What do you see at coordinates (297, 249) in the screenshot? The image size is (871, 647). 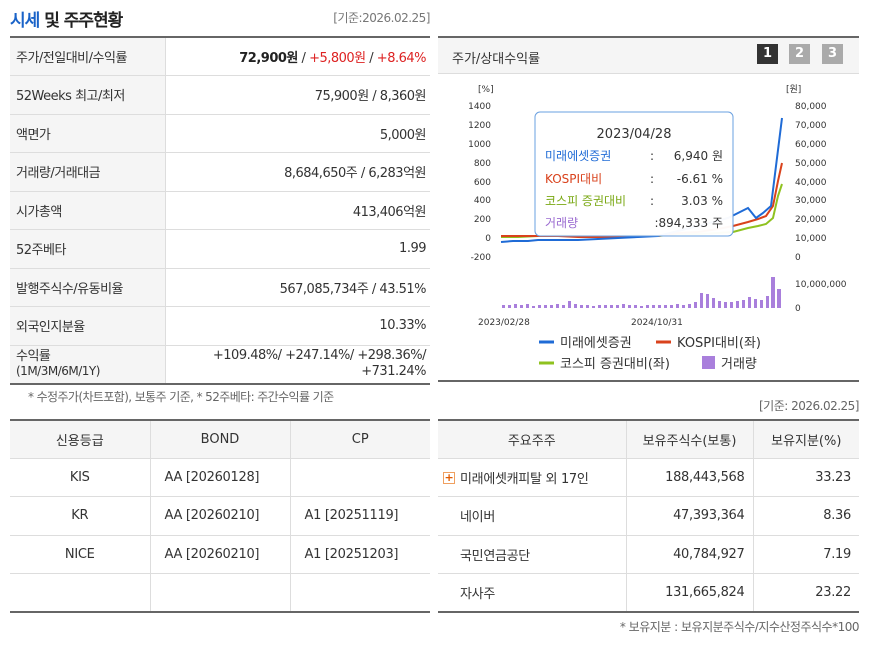 I see `beta-value: 1.99` at bounding box center [297, 249].